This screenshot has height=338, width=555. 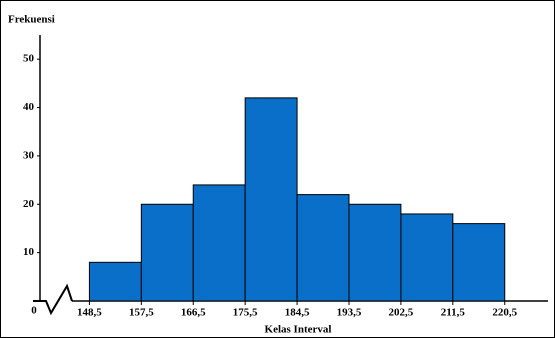 What do you see at coordinates (245, 313) in the screenshot?
I see `x-tick-label: 175,5` at bounding box center [245, 313].